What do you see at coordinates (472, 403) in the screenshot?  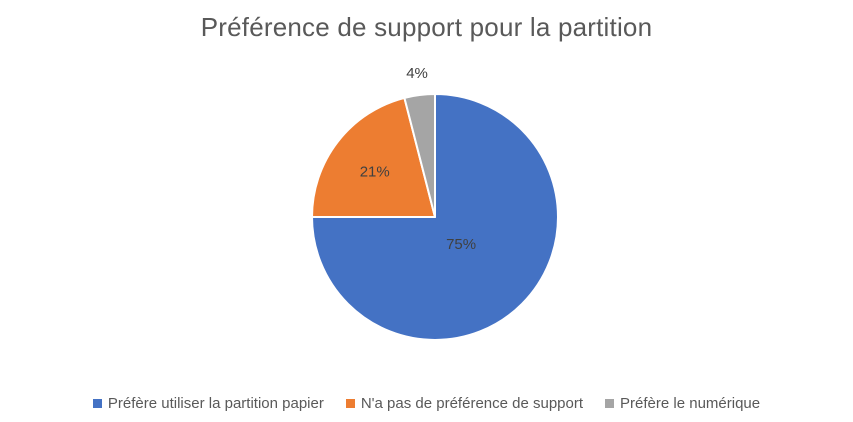 I see `legend-label-no-preference: N'a pas de préférence de support` at bounding box center [472, 403].